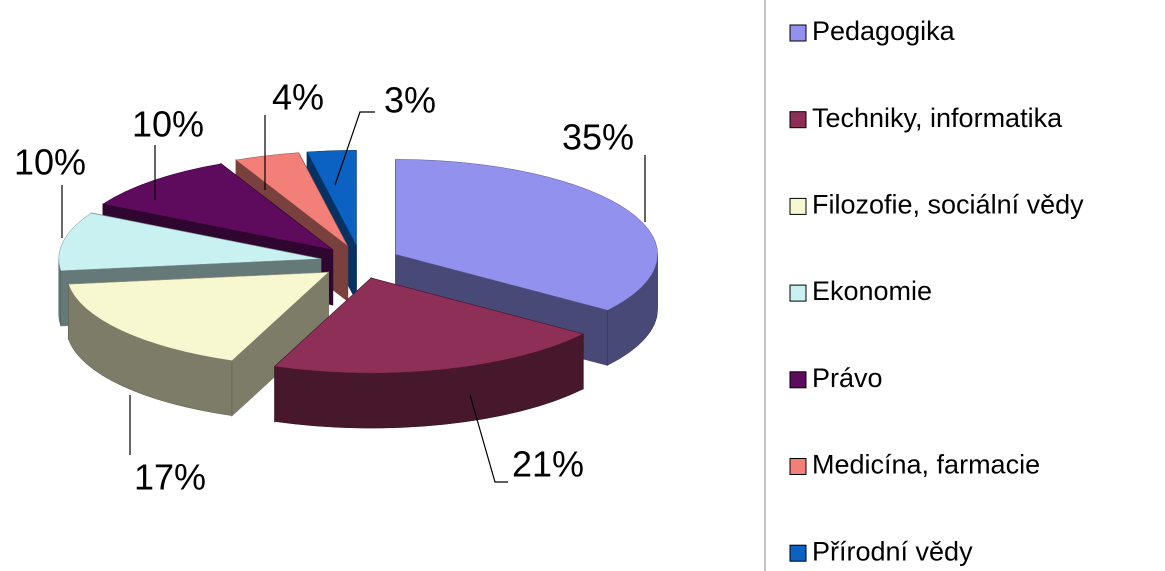  Describe the element at coordinates (170, 477) in the screenshot. I see `data-label: 17%` at that location.